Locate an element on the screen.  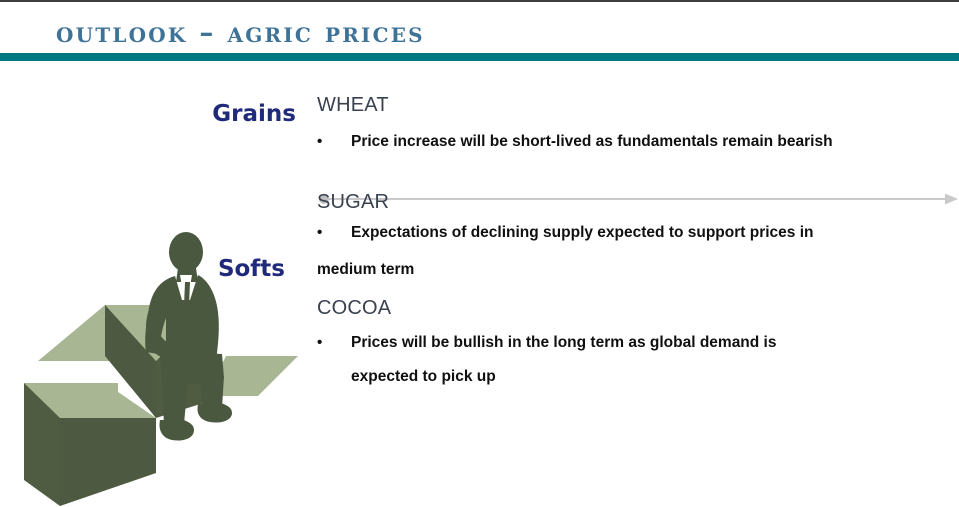
bullet-continuation-cocoa: expected to pick up is located at coordinates (423, 376).